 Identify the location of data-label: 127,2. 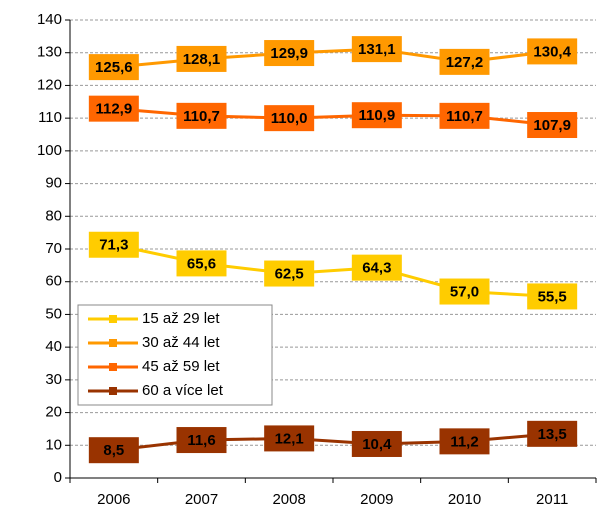
(465, 62).